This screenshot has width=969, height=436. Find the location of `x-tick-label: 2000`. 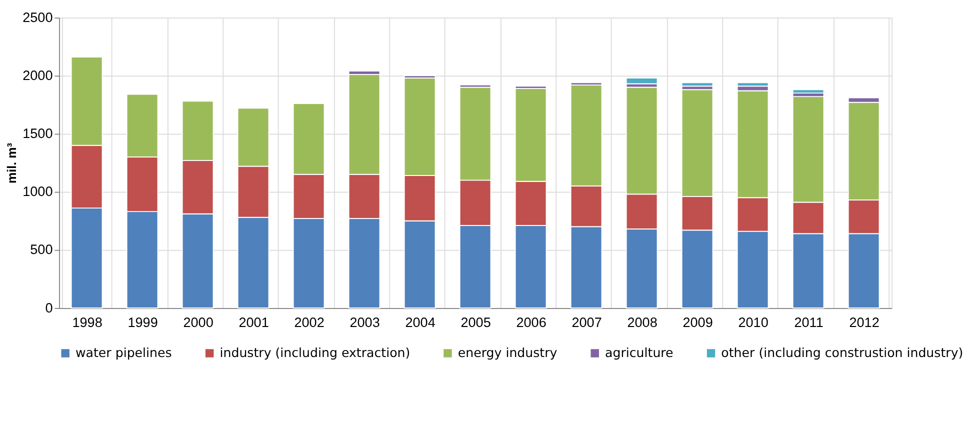

x-tick-label: 2000 is located at coordinates (198, 322).